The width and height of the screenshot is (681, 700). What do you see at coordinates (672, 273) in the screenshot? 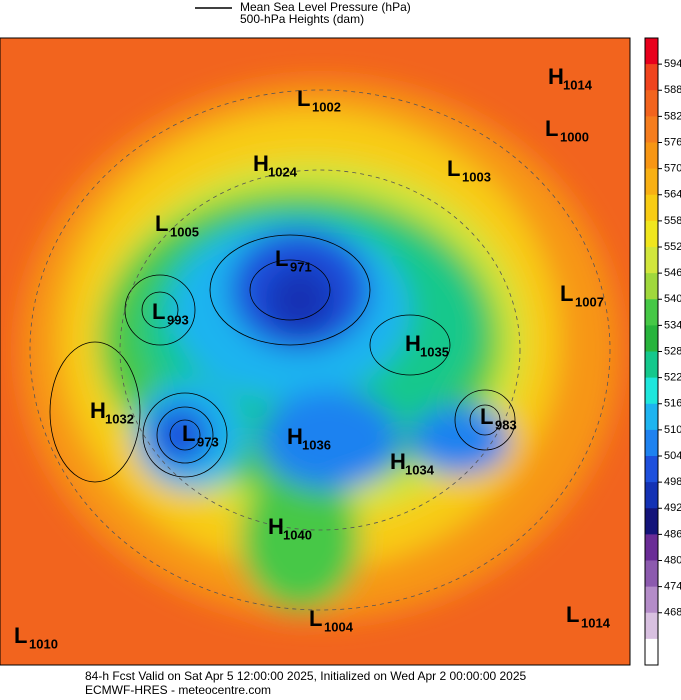
I see `colorbar-tick-label: 546` at bounding box center [672, 273].